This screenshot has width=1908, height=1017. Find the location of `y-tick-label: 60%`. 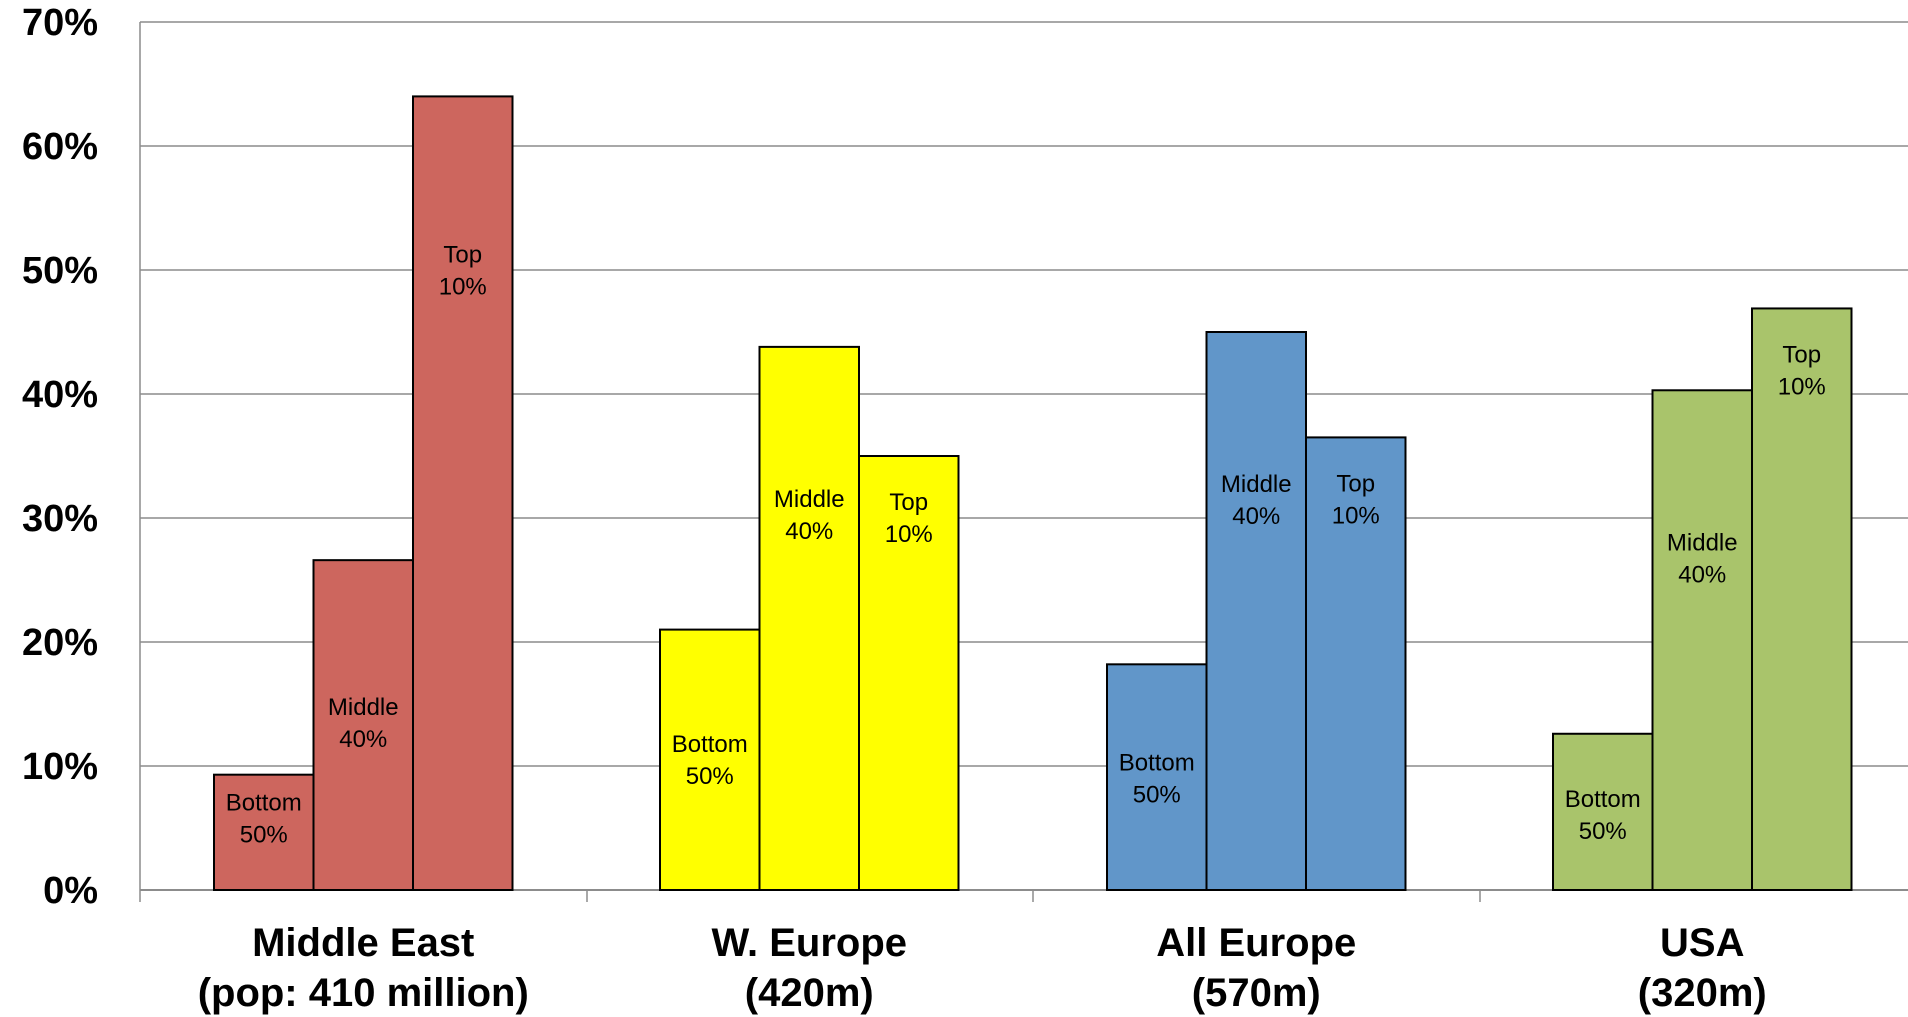

y-tick-label: 60% is located at coordinates (60, 147).